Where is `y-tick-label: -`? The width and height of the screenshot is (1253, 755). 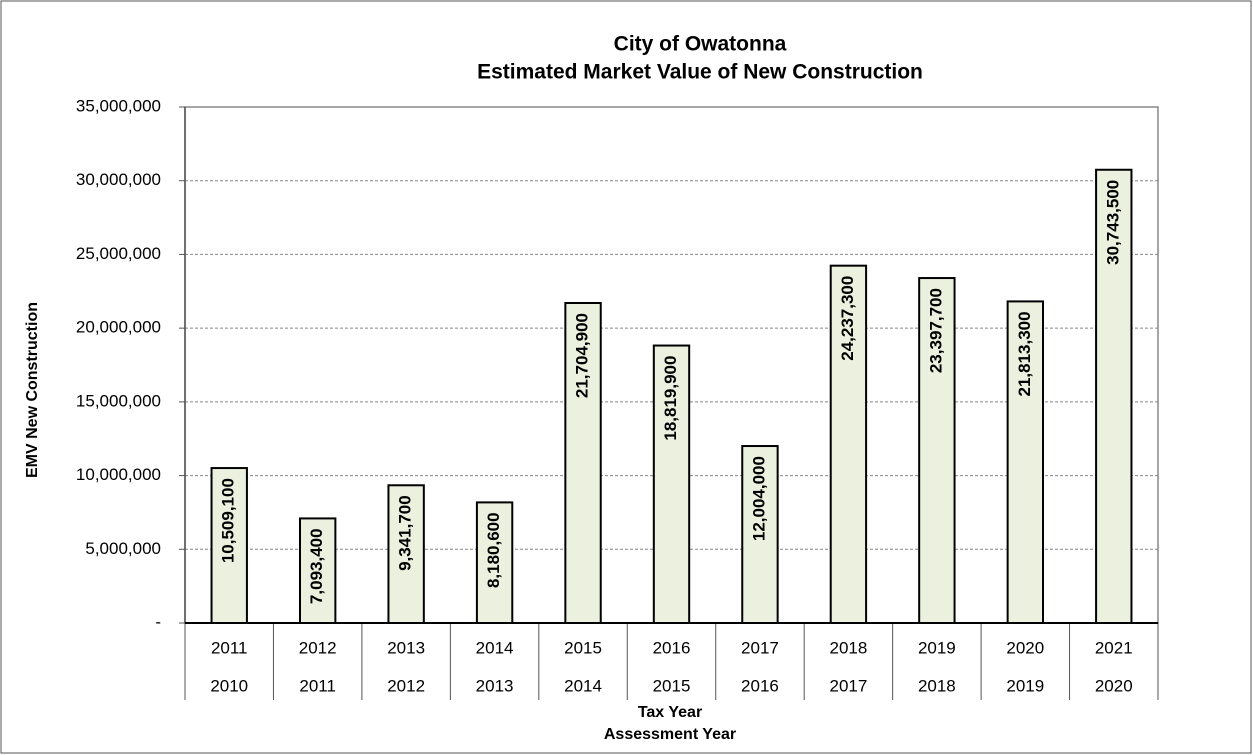
y-tick-label: - is located at coordinates (158, 621).